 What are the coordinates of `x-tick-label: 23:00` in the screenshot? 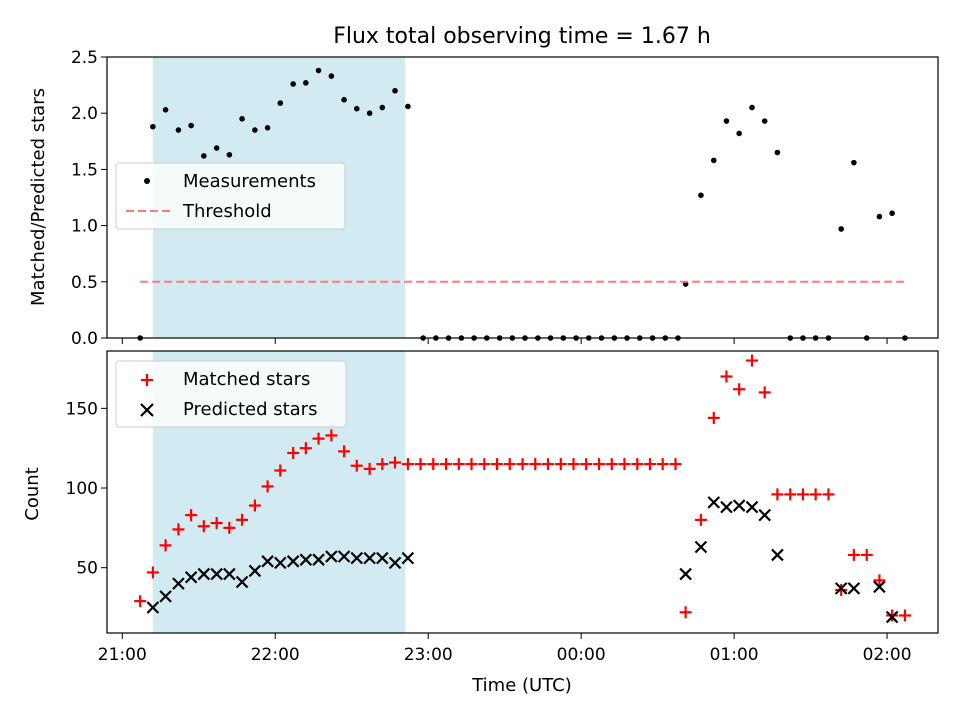 It's located at (428, 655).